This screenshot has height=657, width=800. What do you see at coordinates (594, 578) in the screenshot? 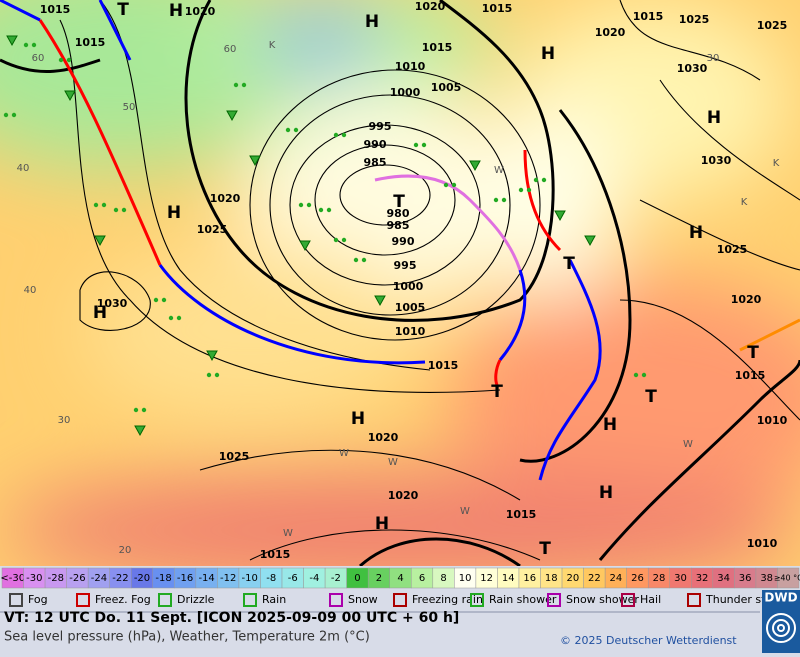
I see `colorbar-label: 22` at bounding box center [594, 578].